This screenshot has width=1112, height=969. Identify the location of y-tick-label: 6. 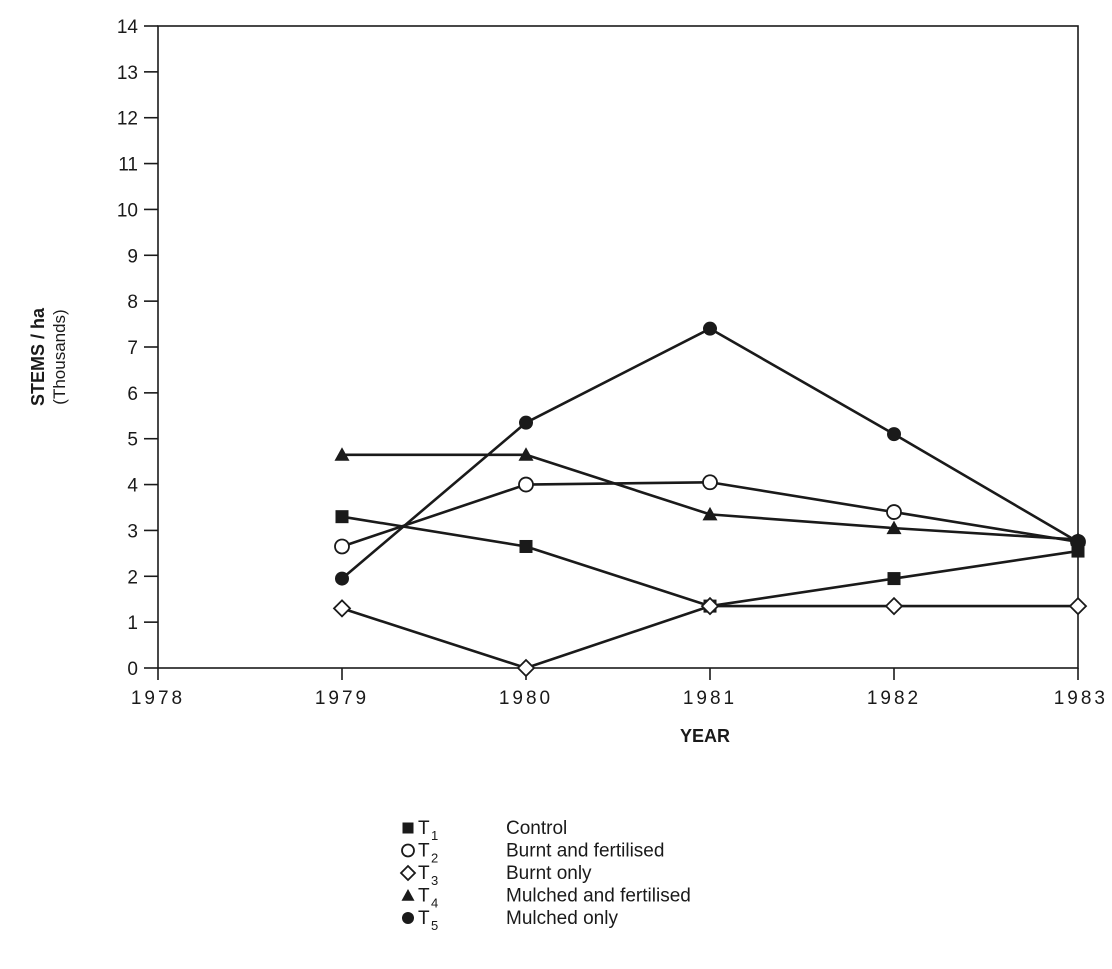
(132, 394).